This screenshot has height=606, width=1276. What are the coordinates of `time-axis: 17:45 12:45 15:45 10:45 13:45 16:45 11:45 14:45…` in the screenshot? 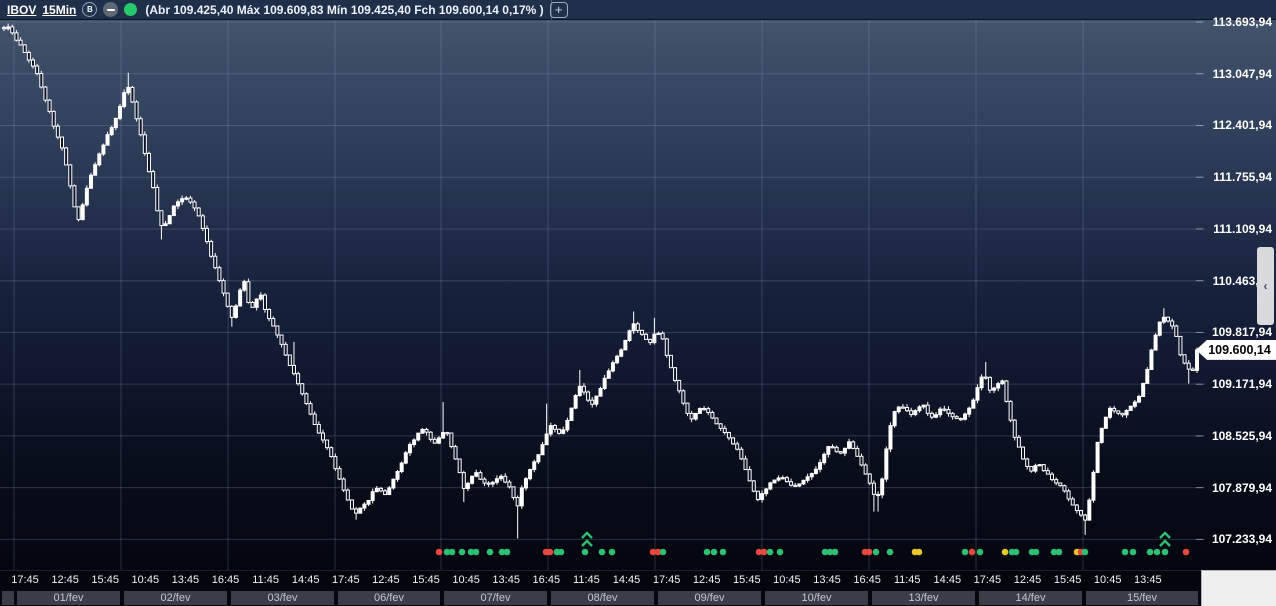 It's located at (600, 580).